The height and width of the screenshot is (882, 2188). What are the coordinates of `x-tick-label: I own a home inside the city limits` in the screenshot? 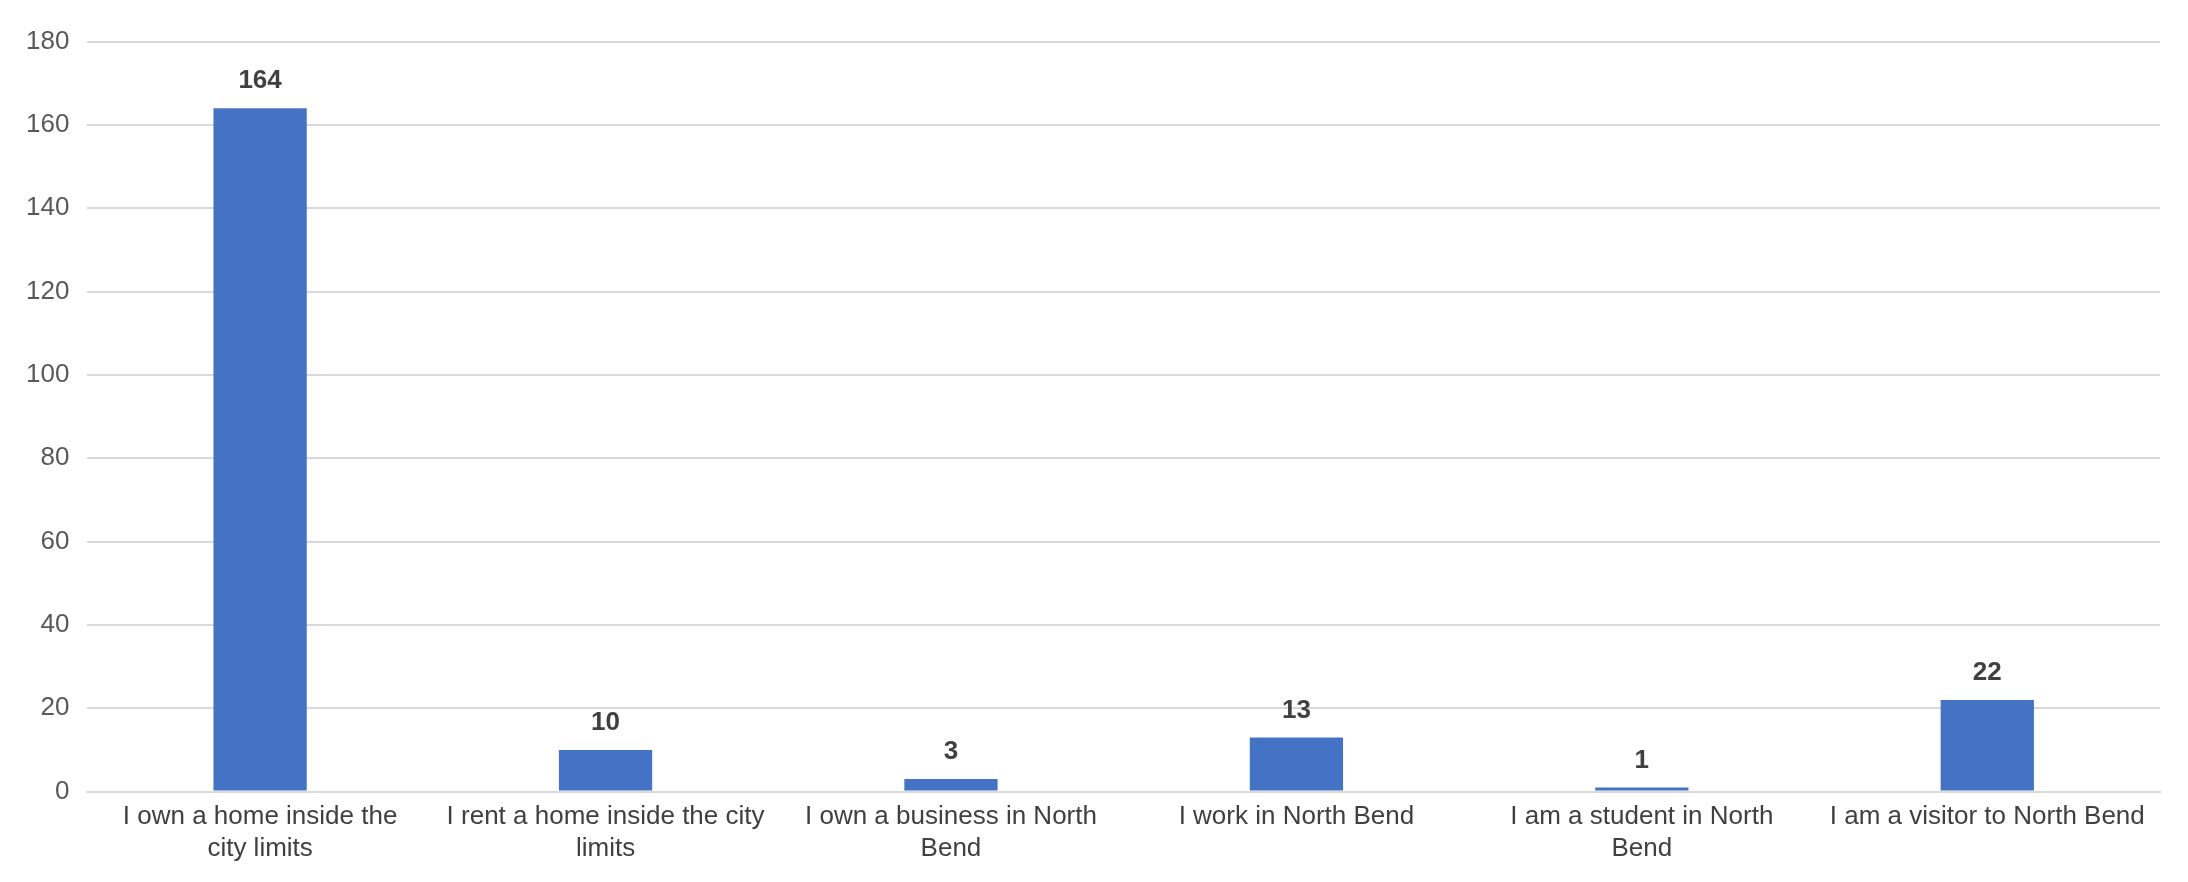 It's located at (260, 831).